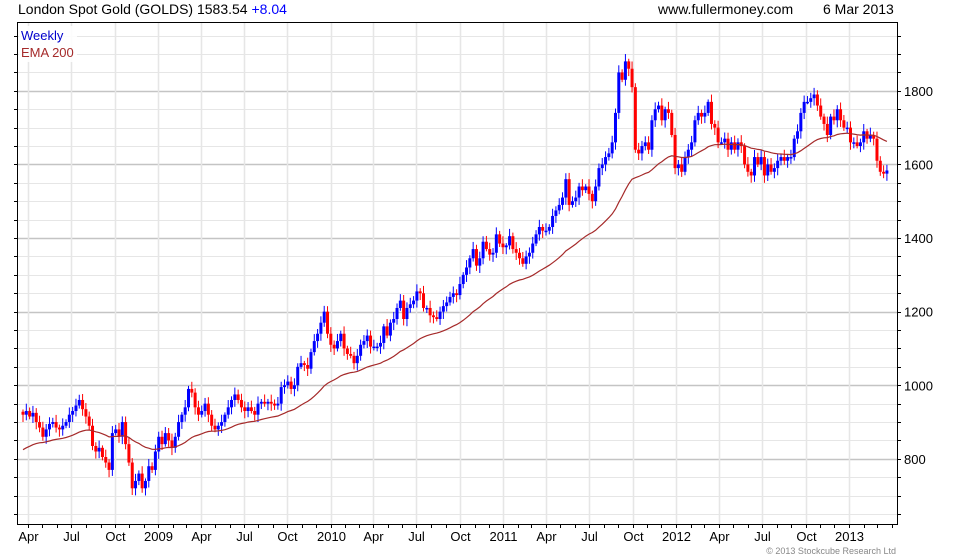 The image size is (980, 560). I want to click on site-url: www.fullermoney.com, so click(726, 9).